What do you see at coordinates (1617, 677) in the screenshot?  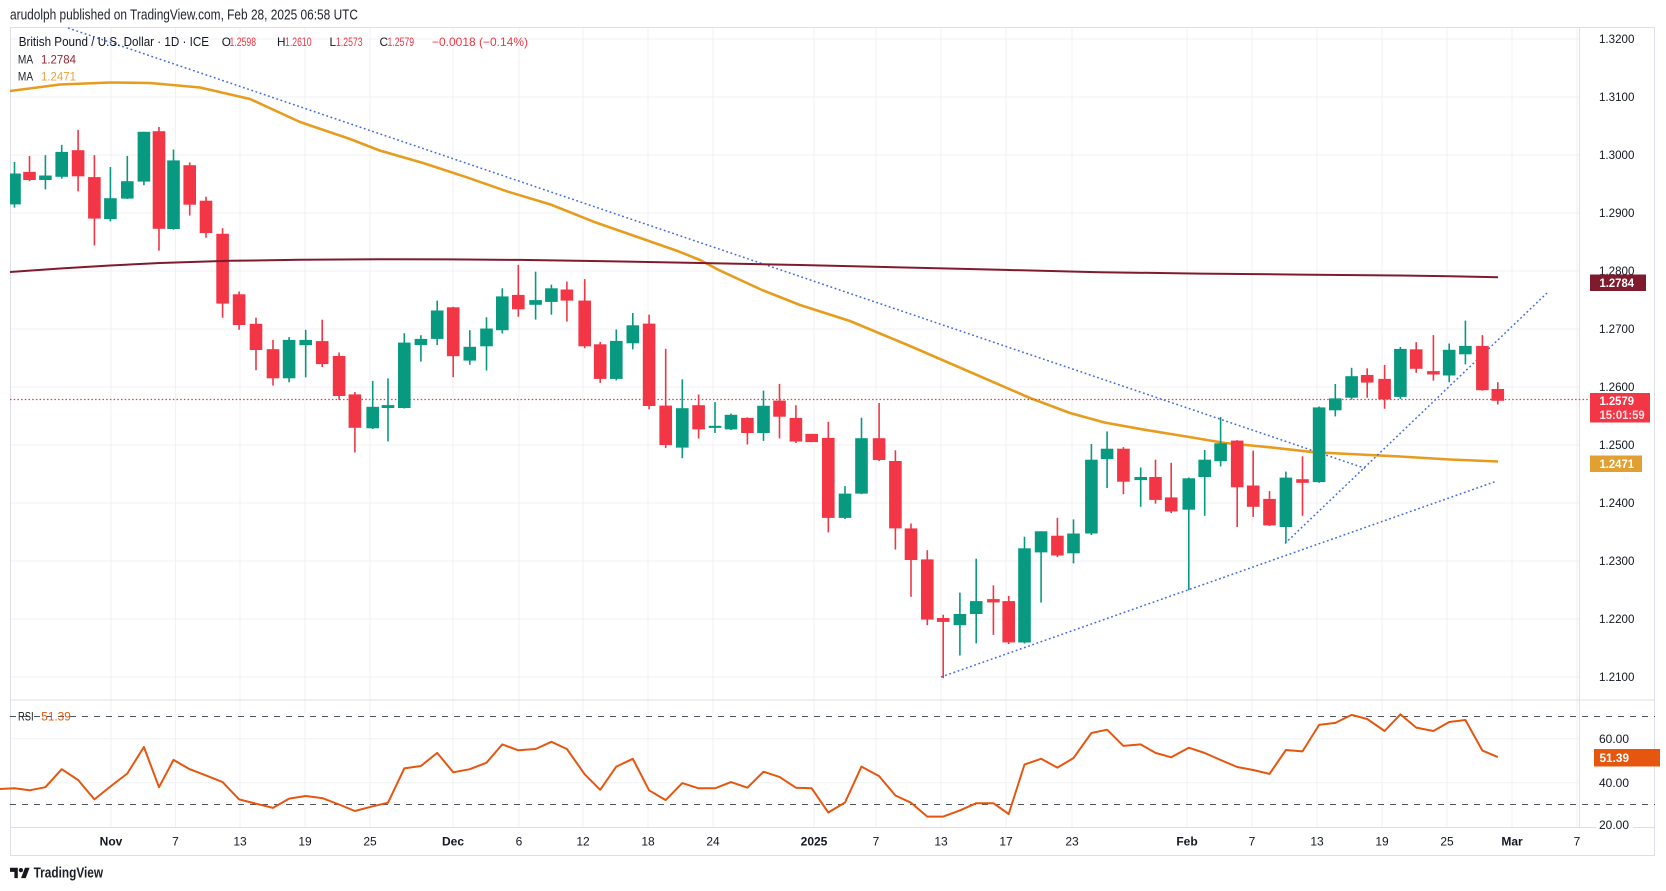 I see `svg-text: 1.2100` at bounding box center [1617, 677].